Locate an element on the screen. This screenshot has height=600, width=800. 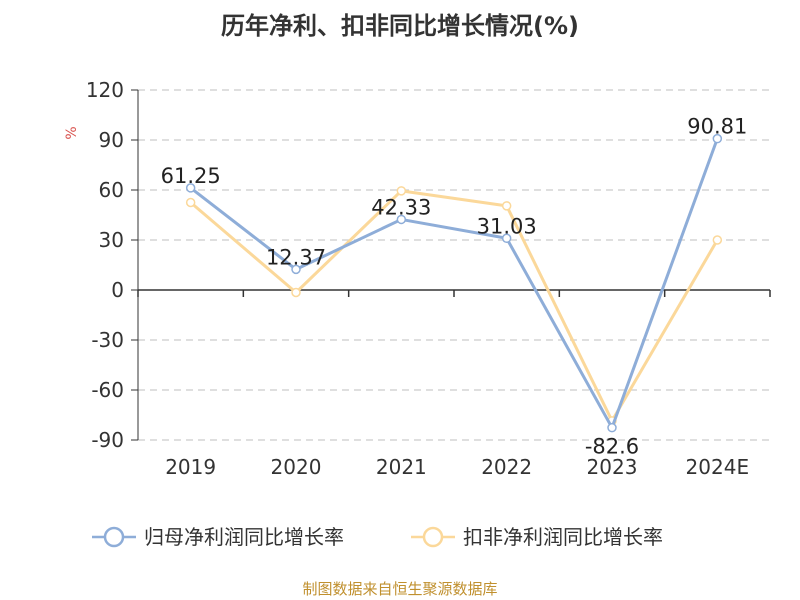
y-tick-label: -60 is located at coordinates (107, 390).